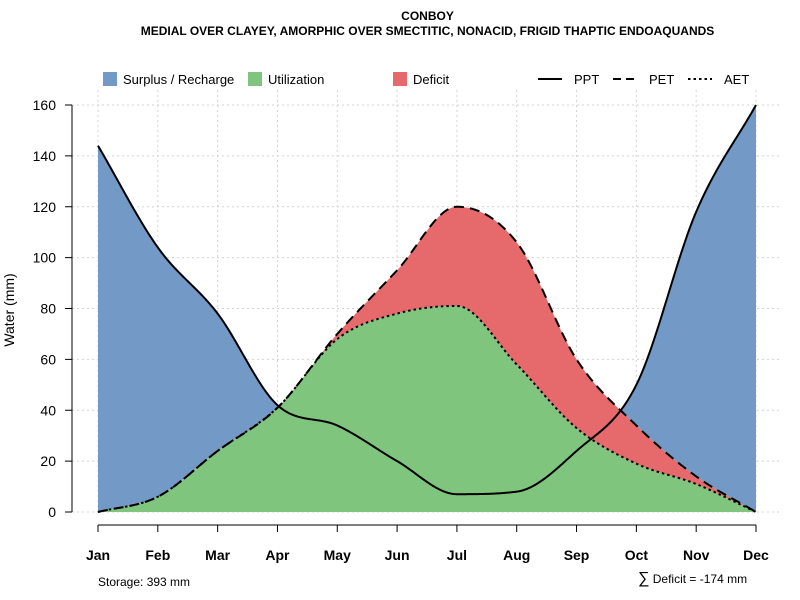 The width and height of the screenshot is (800, 600). I want to click on y-tick-label: 20, so click(48, 461).